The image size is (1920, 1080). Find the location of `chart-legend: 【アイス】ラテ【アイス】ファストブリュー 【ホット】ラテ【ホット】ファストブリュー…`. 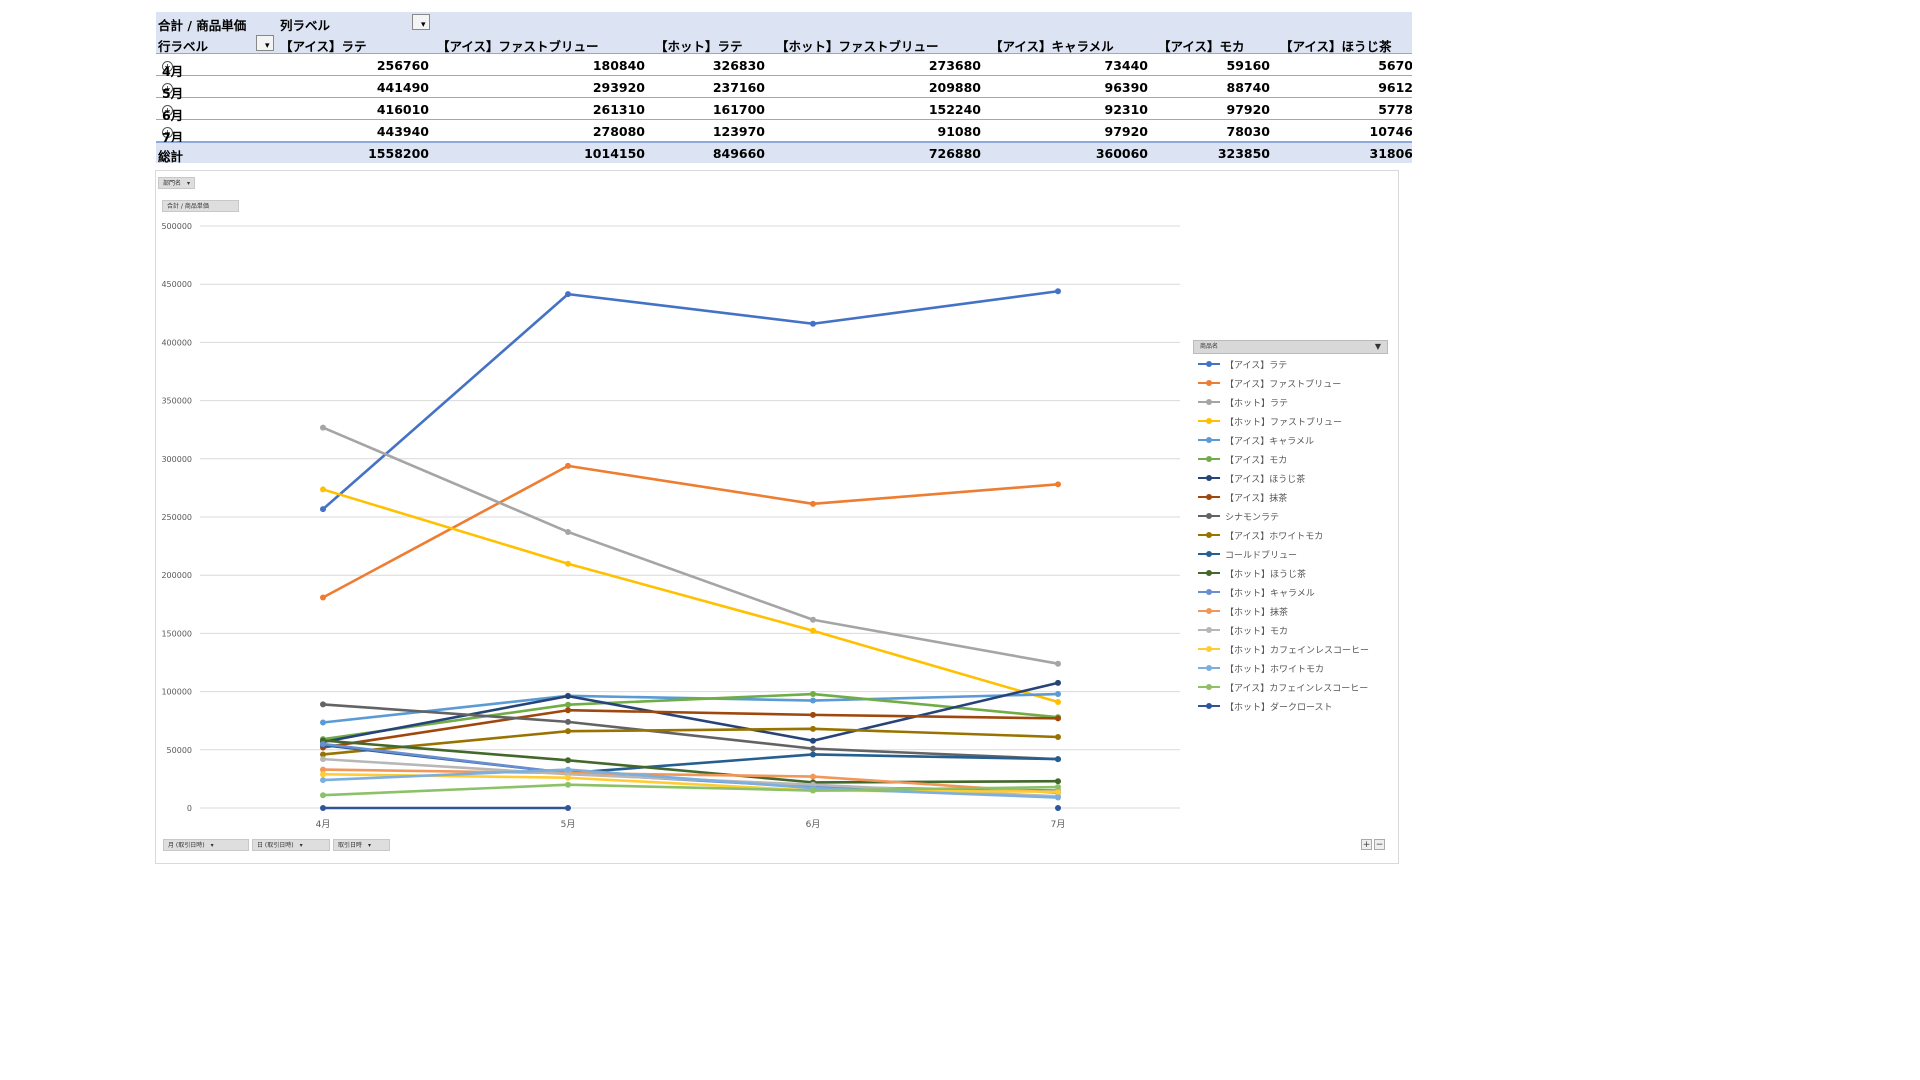

chart-legend: 【アイス】ラテ【アイス】ファストブリュー 【ホット】ラテ【ホット】ファストブリュー… is located at coordinates (1296, 535).